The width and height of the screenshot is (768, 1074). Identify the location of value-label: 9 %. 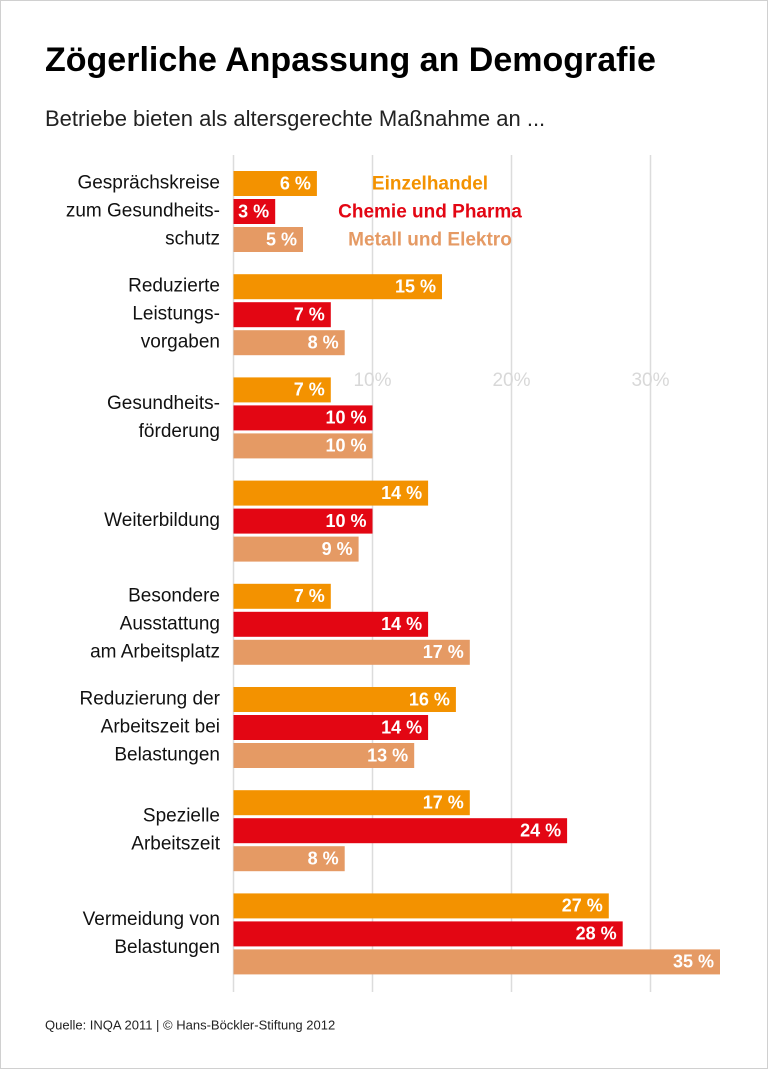
(337, 549).